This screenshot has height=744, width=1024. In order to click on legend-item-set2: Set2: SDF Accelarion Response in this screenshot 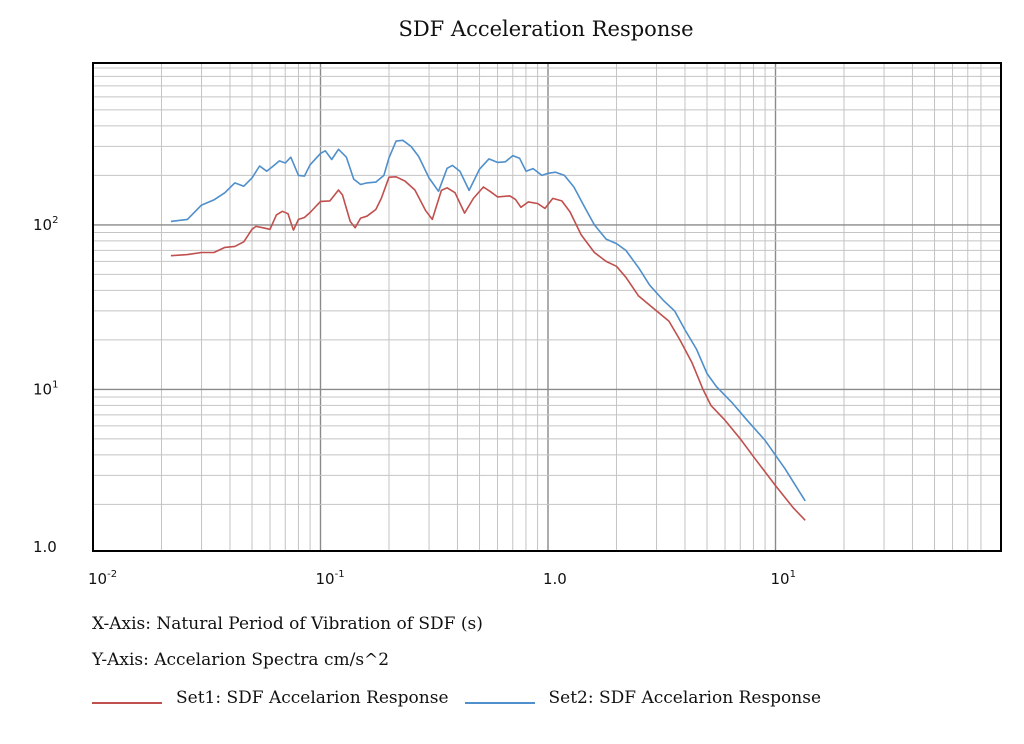, I will do `click(643, 698)`.